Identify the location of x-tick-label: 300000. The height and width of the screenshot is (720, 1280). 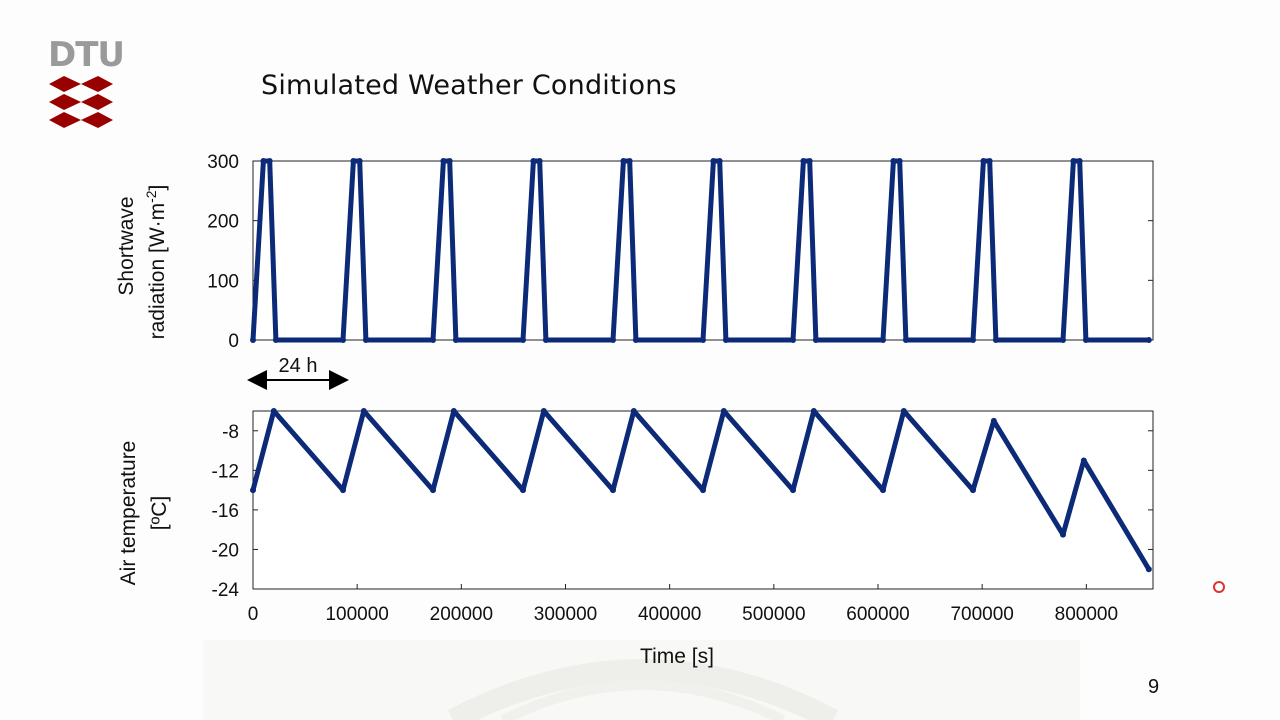
(565, 614).